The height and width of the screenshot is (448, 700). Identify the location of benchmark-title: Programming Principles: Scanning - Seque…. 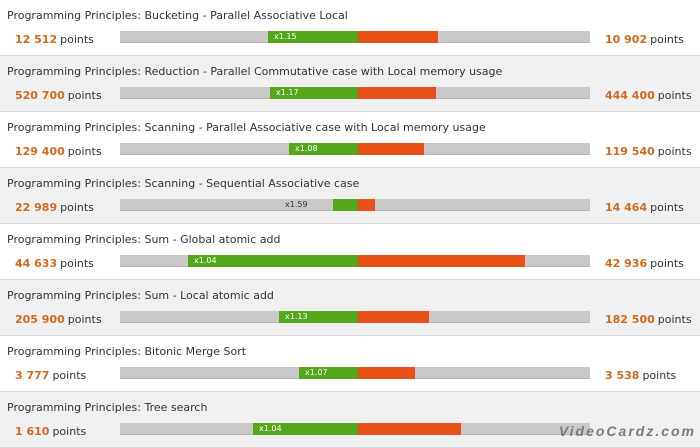
(183, 183).